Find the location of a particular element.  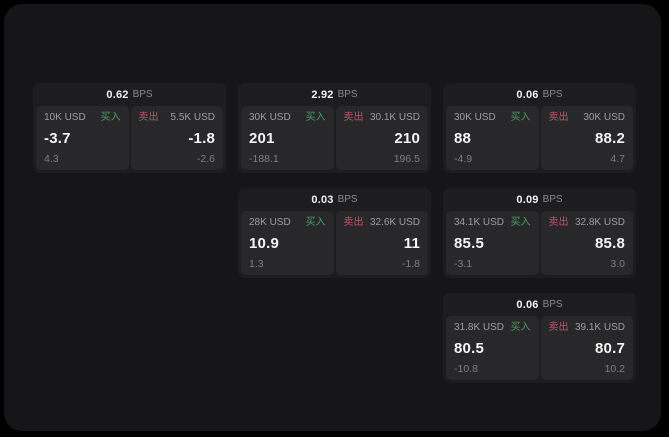

buy-price-value: 80.5 is located at coordinates (469, 348).